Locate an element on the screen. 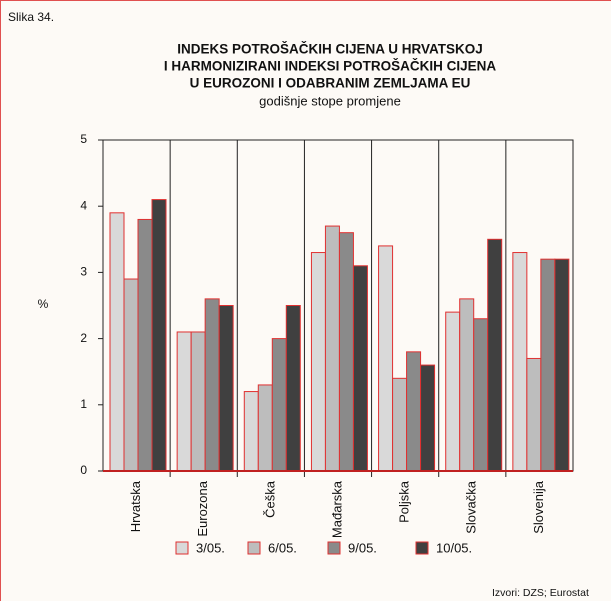  x-tick-label: Češka is located at coordinates (269, 499).